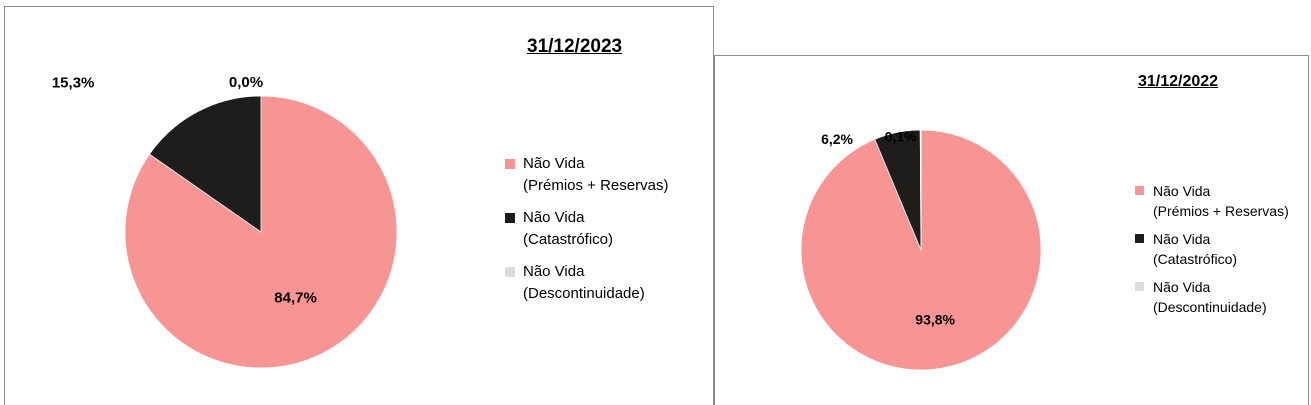  I want to click on pie-slice-catastrofico, so click(205, 164).